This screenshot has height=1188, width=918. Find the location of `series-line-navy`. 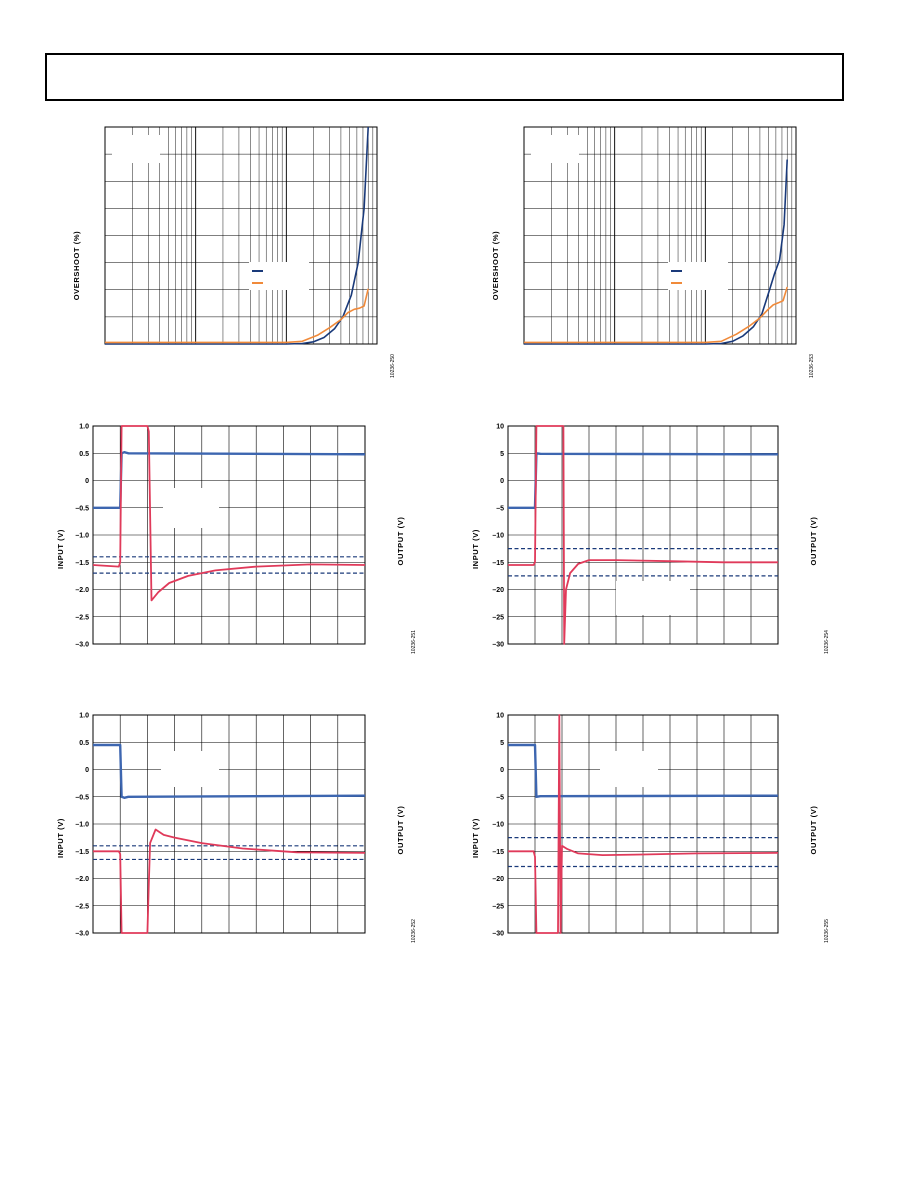

series-line-navy is located at coordinates (237, 235).